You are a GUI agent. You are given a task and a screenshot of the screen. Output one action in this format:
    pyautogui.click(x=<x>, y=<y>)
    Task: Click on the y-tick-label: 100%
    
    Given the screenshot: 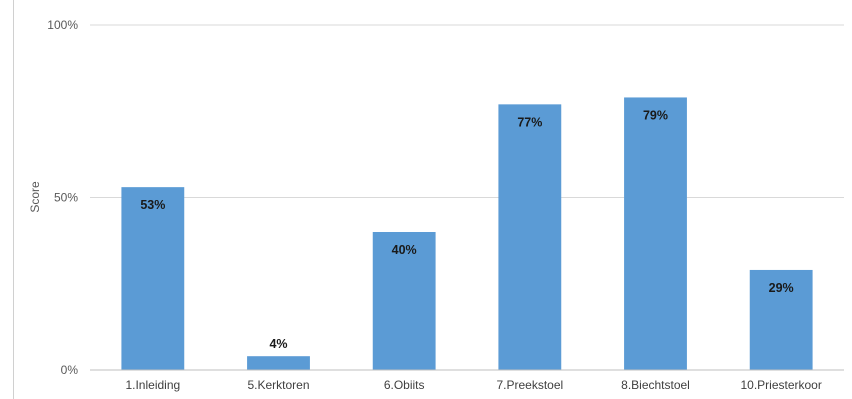 What is the action you would take?
    pyautogui.click(x=62, y=25)
    